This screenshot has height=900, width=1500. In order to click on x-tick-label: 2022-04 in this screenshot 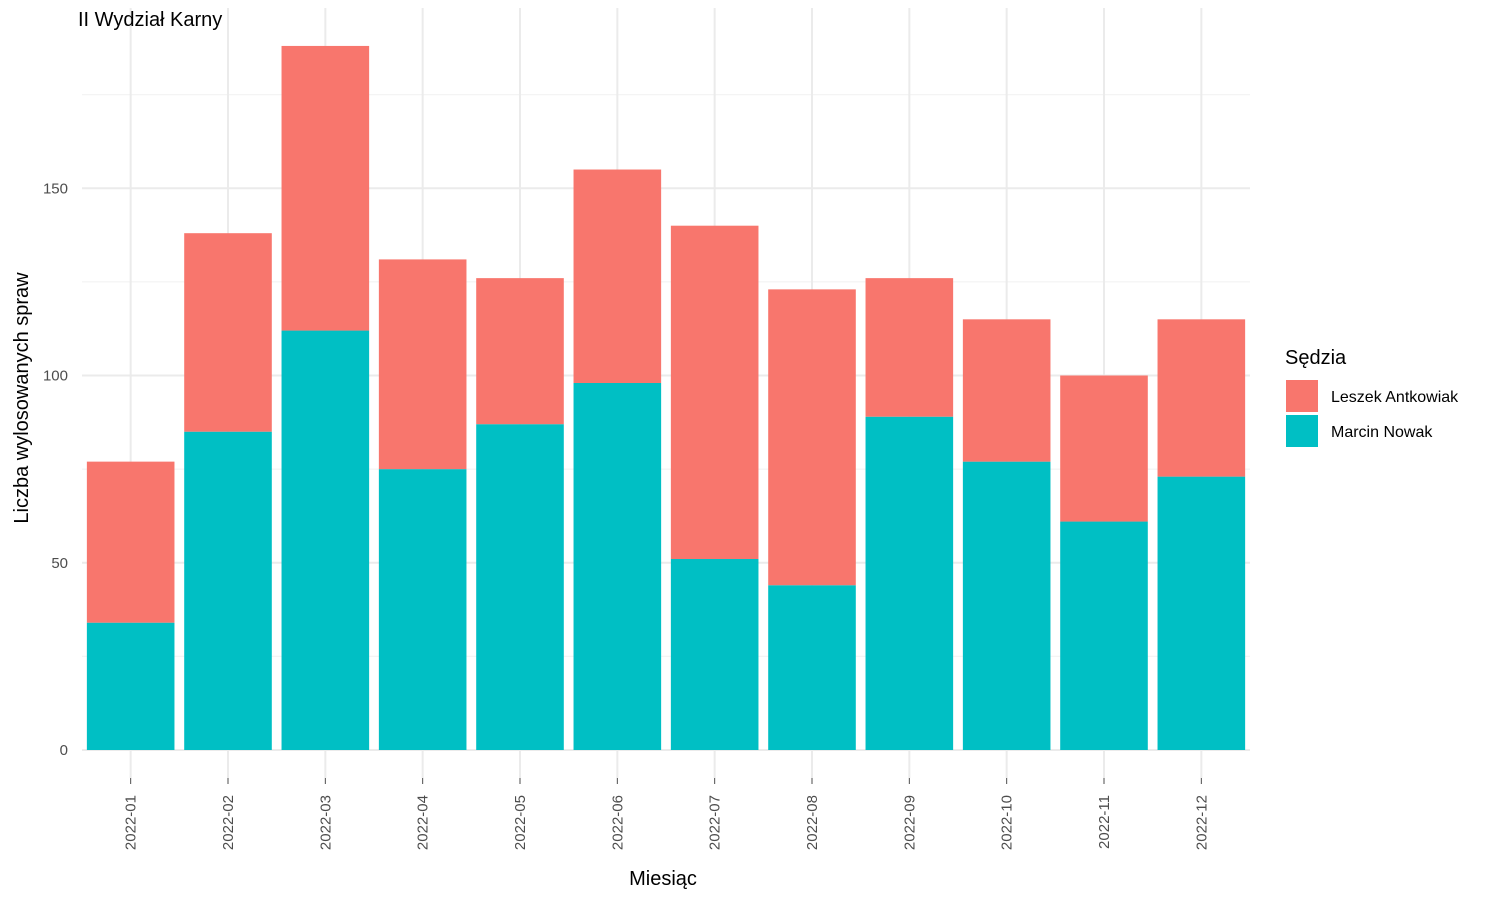, I will do `click(423, 822)`.